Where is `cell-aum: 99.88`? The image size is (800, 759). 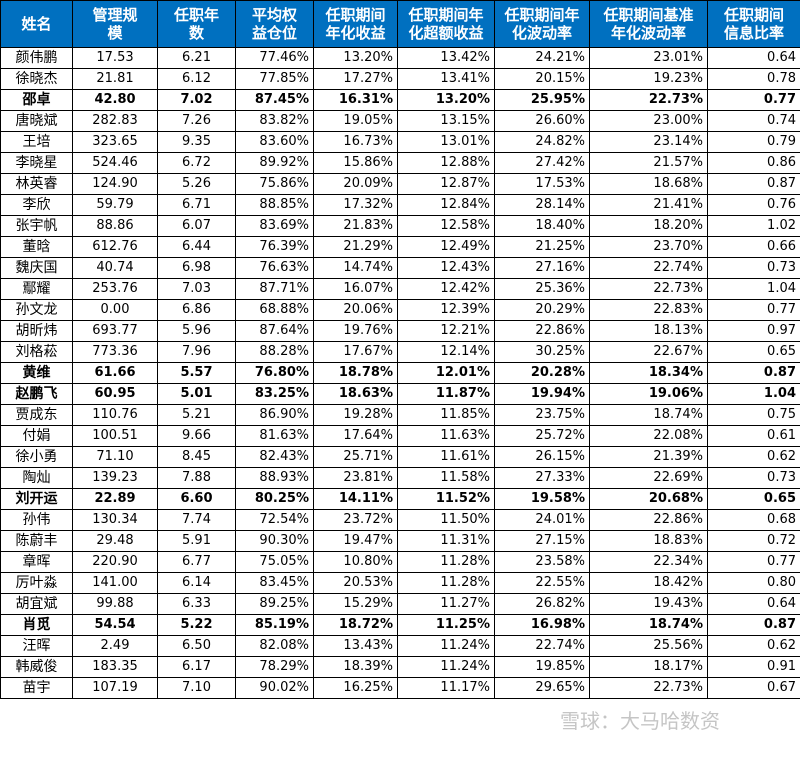 cell-aum: 99.88 is located at coordinates (115, 604).